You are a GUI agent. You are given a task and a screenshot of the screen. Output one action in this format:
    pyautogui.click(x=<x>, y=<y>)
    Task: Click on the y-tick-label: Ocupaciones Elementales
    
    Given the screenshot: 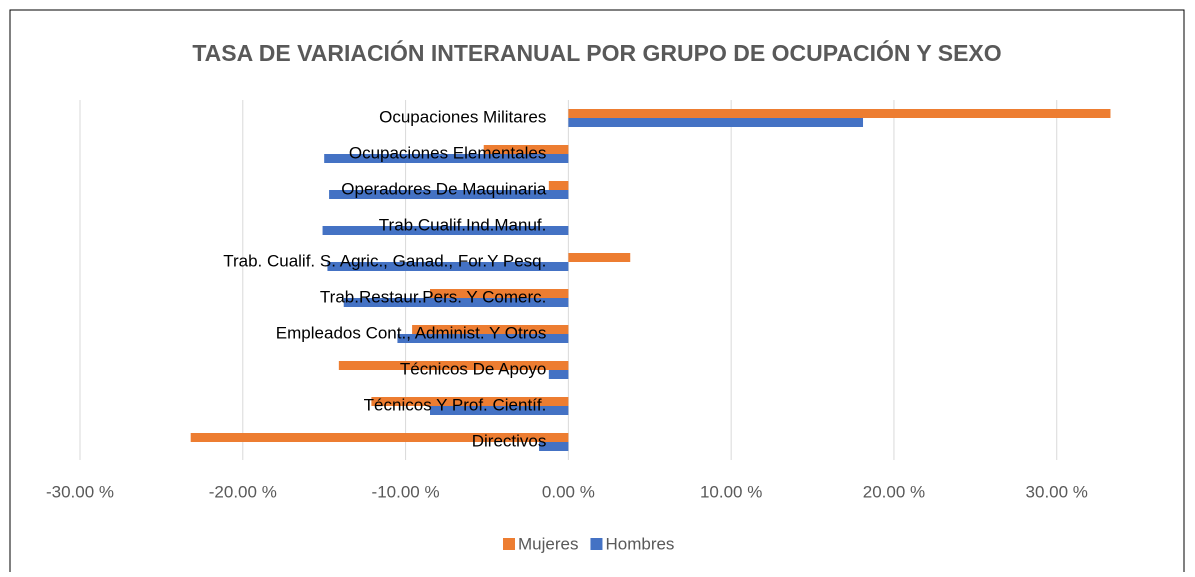 What is the action you would take?
    pyautogui.click(x=448, y=152)
    